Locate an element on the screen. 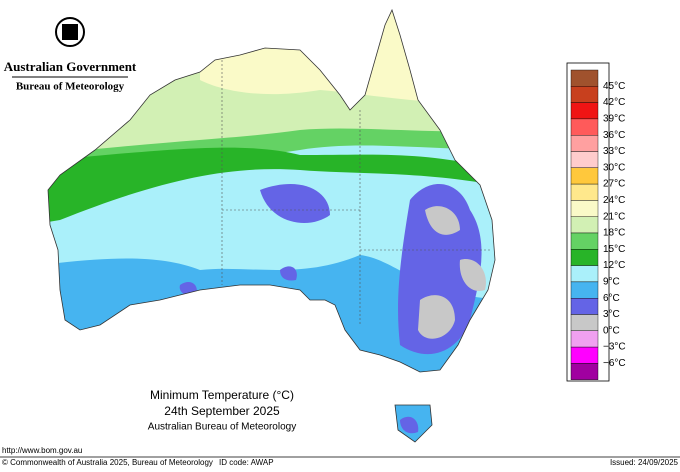 The image size is (680, 472). legend-label: −3°C is located at coordinates (614, 347).